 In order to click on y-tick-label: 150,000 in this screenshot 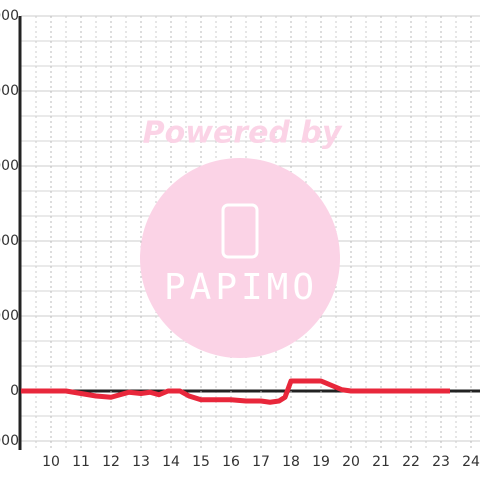, I will do `click(9, 16)`.